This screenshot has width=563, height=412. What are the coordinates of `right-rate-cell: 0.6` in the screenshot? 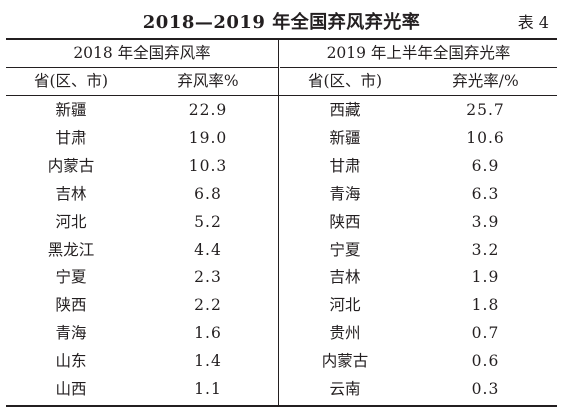 It's located at (485, 361).